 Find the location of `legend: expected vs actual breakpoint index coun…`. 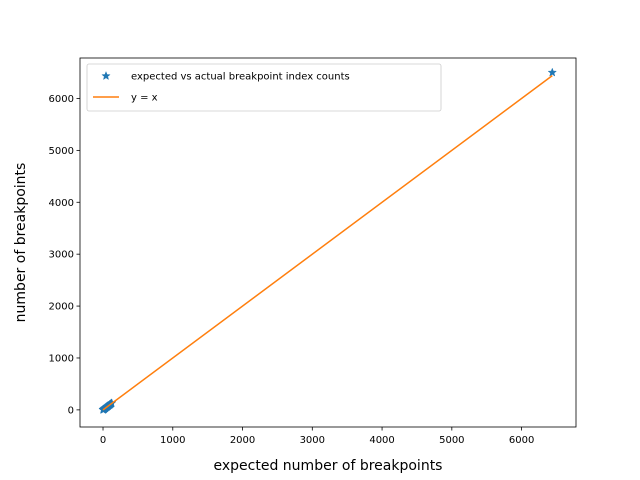

legend: expected vs actual breakpoint index coun… is located at coordinates (264, 87).